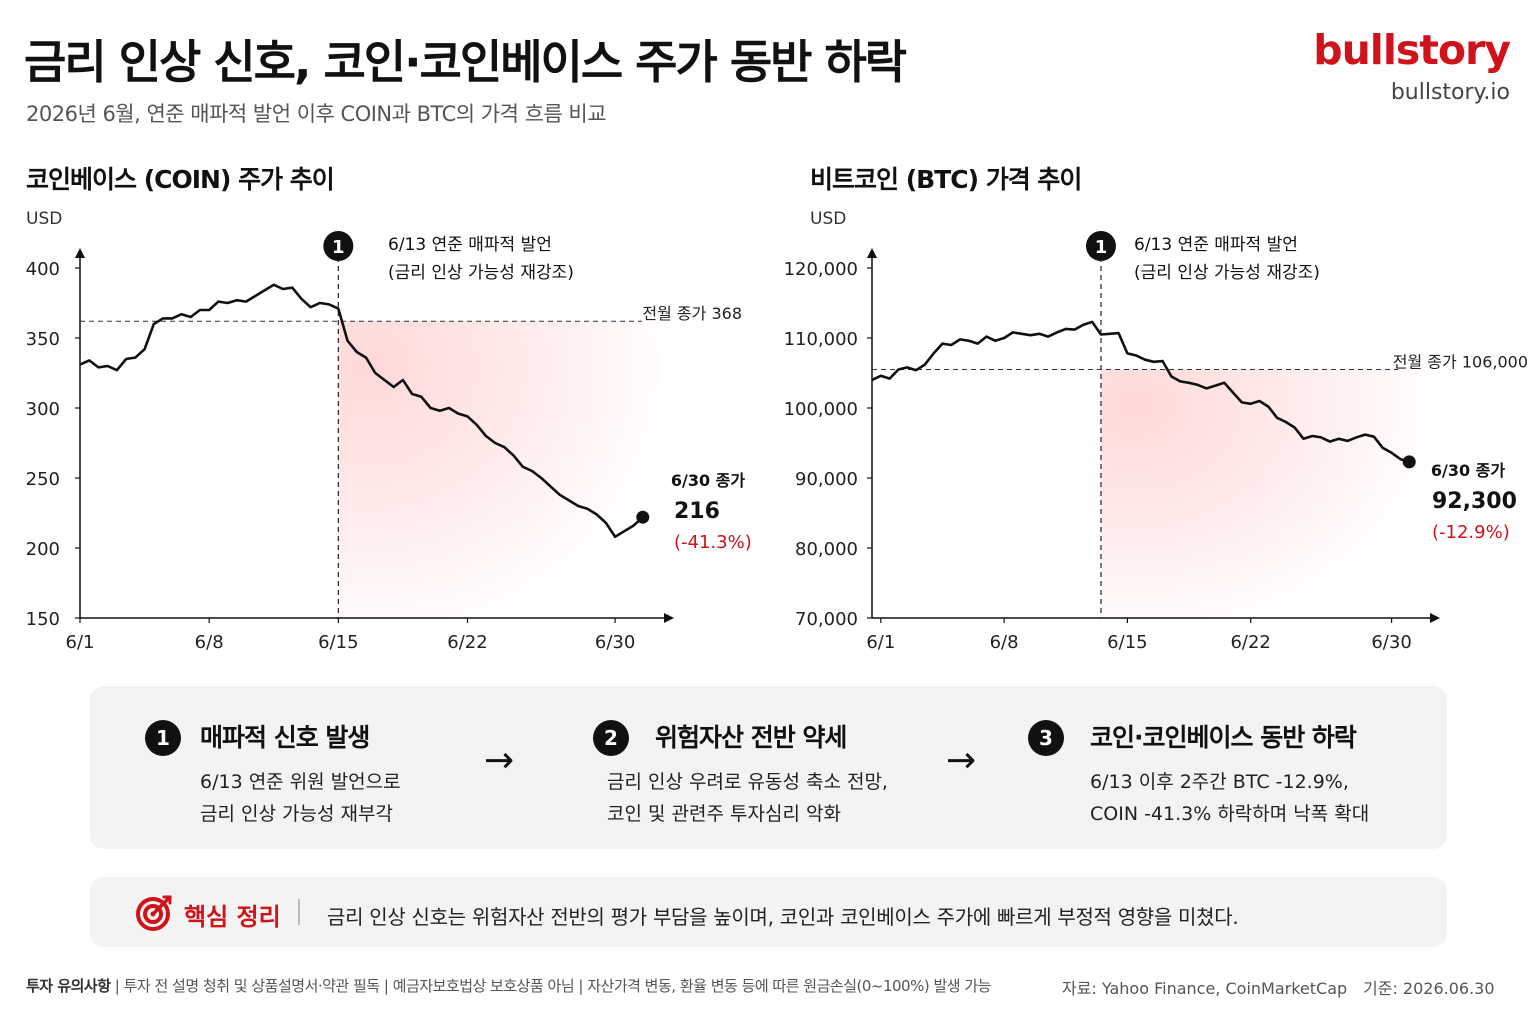  What do you see at coordinates (826, 619) in the screenshot?
I see `btc-y-tick-label: 70,000` at bounding box center [826, 619].